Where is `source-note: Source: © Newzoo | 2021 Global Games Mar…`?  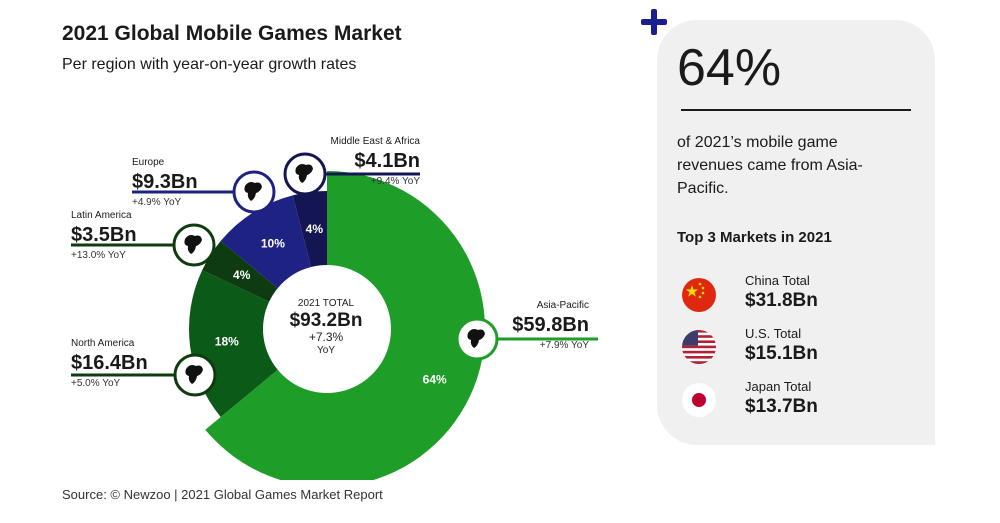 source-note: Source: © Newzoo | 2021 Global Games Mar… is located at coordinates (222, 494).